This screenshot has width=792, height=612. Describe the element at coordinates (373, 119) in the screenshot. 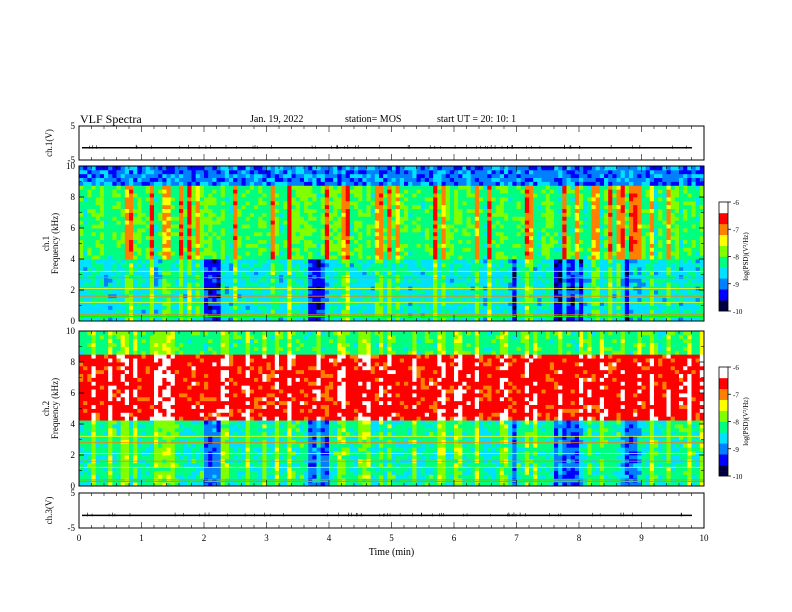

I see `station-label: station= MOS` at that location.